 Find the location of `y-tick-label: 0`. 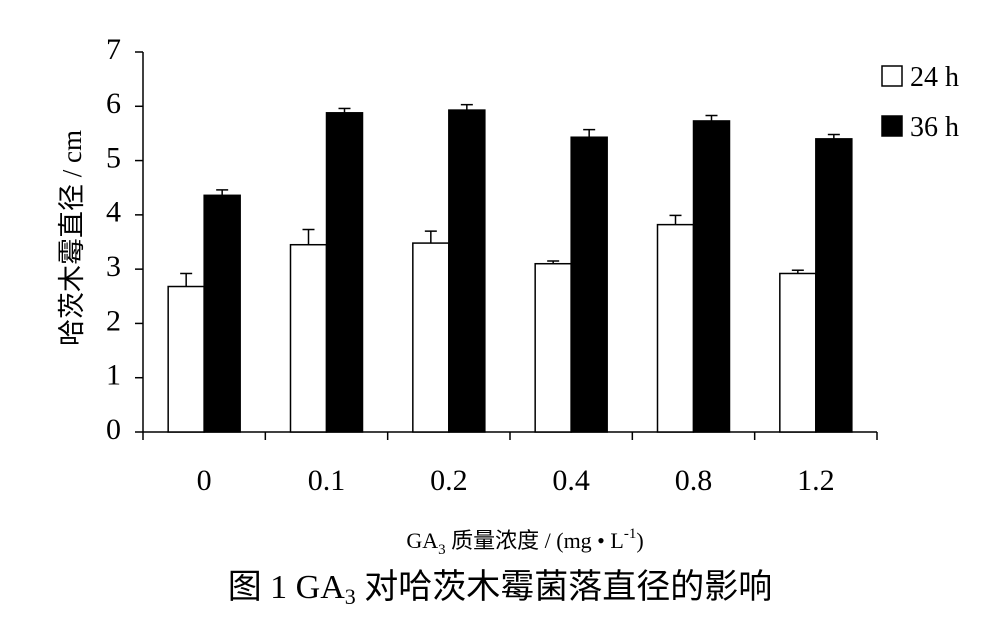

y-tick-label: 0 is located at coordinates (113, 429).